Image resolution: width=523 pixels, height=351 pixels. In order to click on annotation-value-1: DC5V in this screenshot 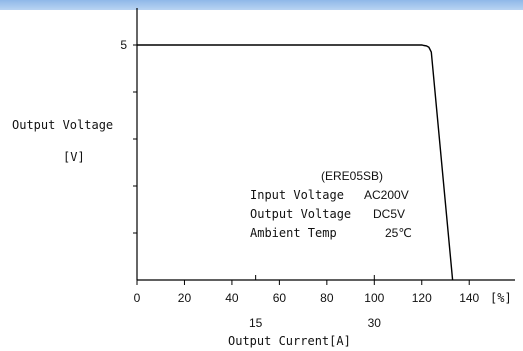, I will do `click(389, 214)`.